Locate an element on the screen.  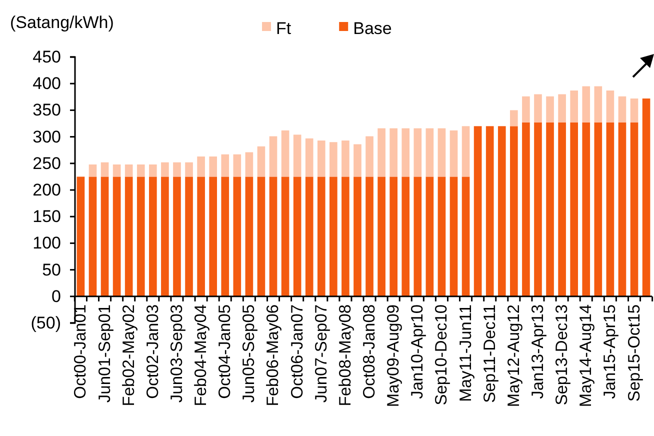
y-tick-label: 100 is located at coordinates (46, 243).